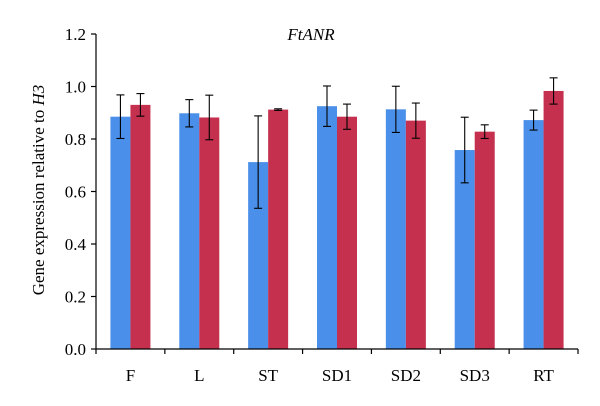  Describe the element at coordinates (199, 375) in the screenshot. I see `x-tick-label-l: L` at that location.